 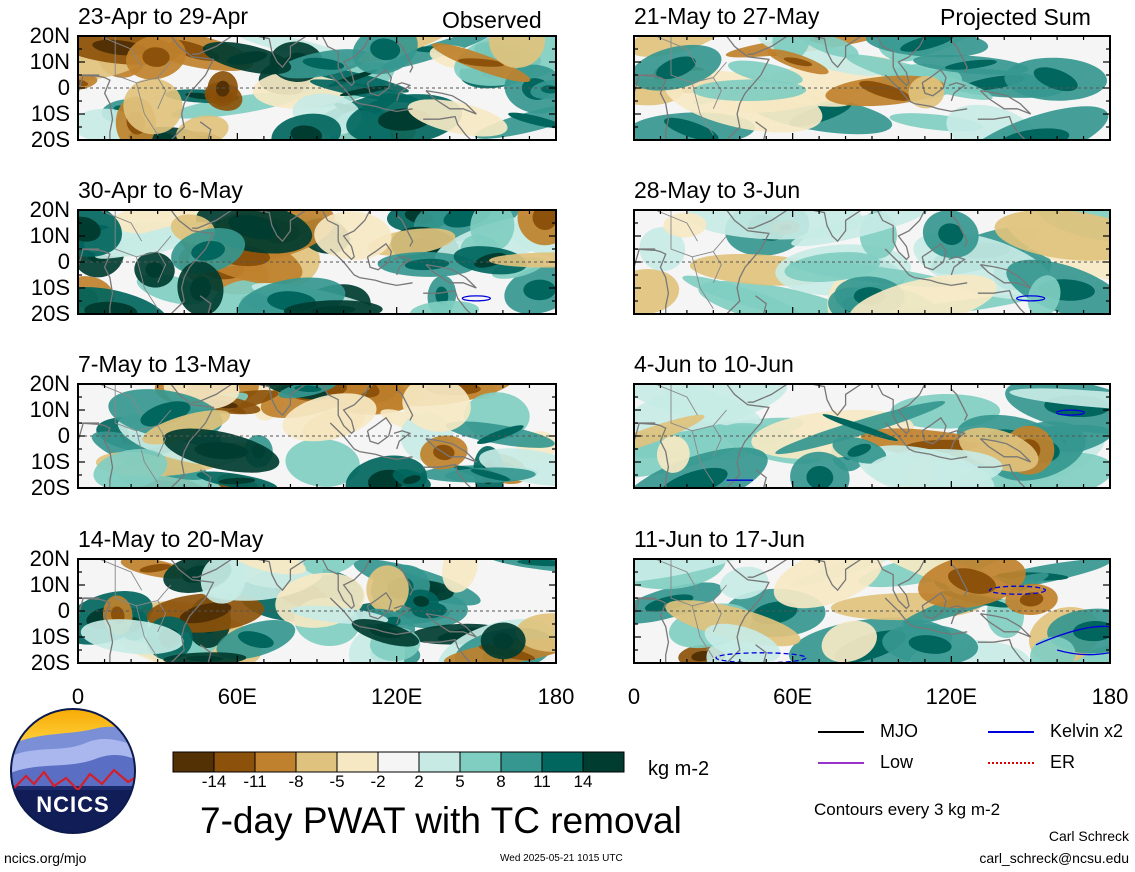 I want to click on panel-title-left-4: 14-May to 20-May, so click(x=171, y=539).